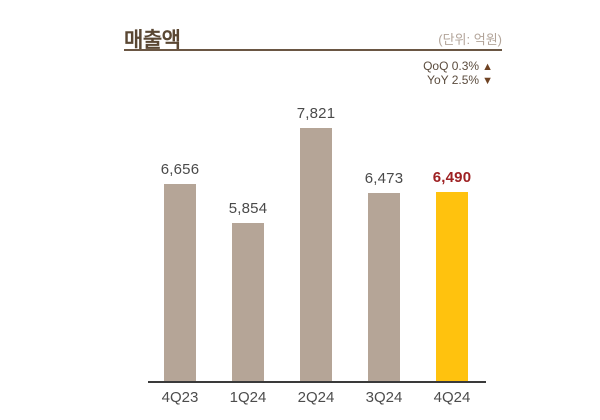 This screenshot has height=420, width=600. Describe the element at coordinates (470, 39) in the screenshot. I see `unit-label: (단위: 억원)` at that location.